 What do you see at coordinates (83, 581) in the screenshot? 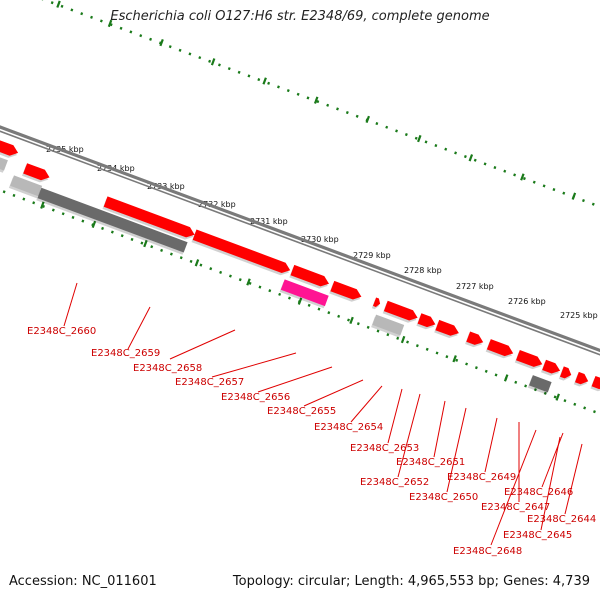
I see `accession-text: Accession: NC_011601` at bounding box center [83, 581].